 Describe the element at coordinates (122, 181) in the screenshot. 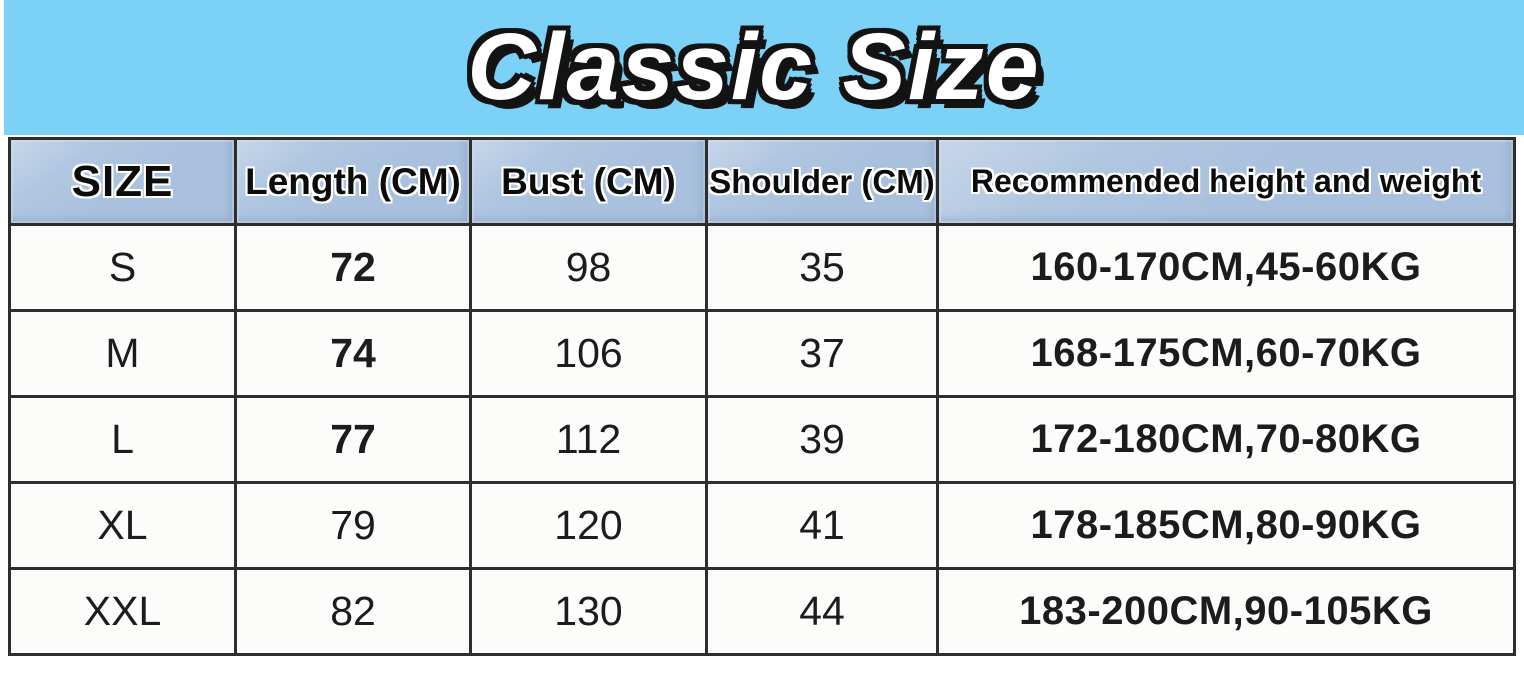

I see `column-header-size: SIZE` at that location.